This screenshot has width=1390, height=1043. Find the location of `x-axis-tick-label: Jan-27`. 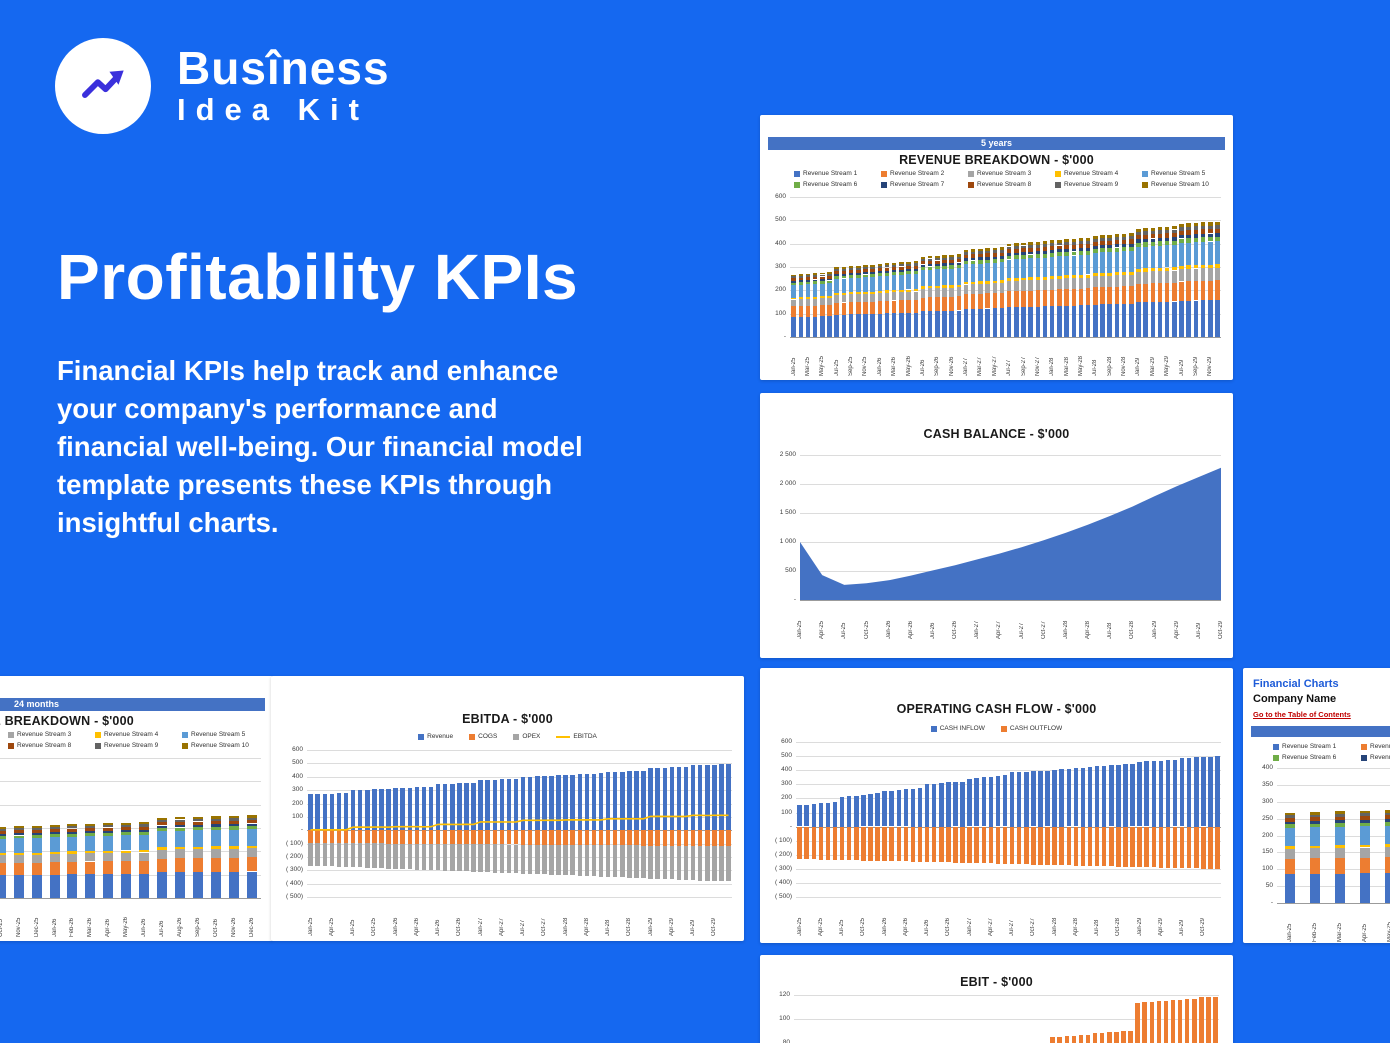

x-axis-tick-label: Jan-27 is located at coordinates (966, 366).